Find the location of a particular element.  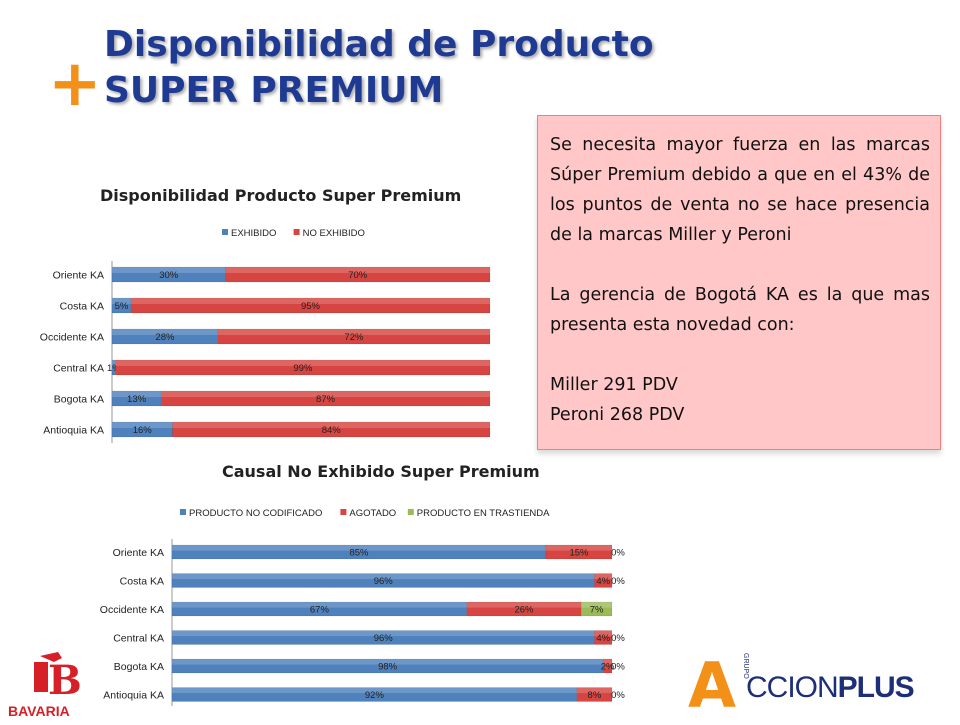

accionplus-logo: A GRUPO CCIONPLUS is located at coordinates (811, 680).